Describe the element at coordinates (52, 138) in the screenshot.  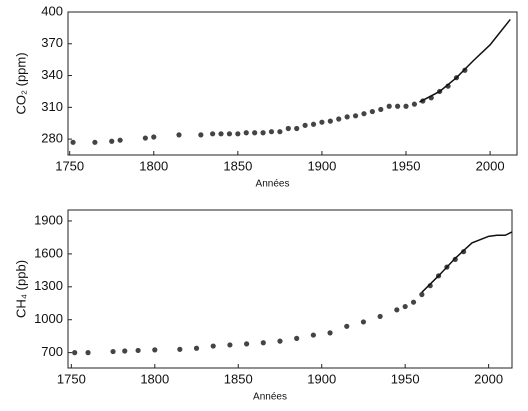
I see `y-tick-label: 280` at that location.